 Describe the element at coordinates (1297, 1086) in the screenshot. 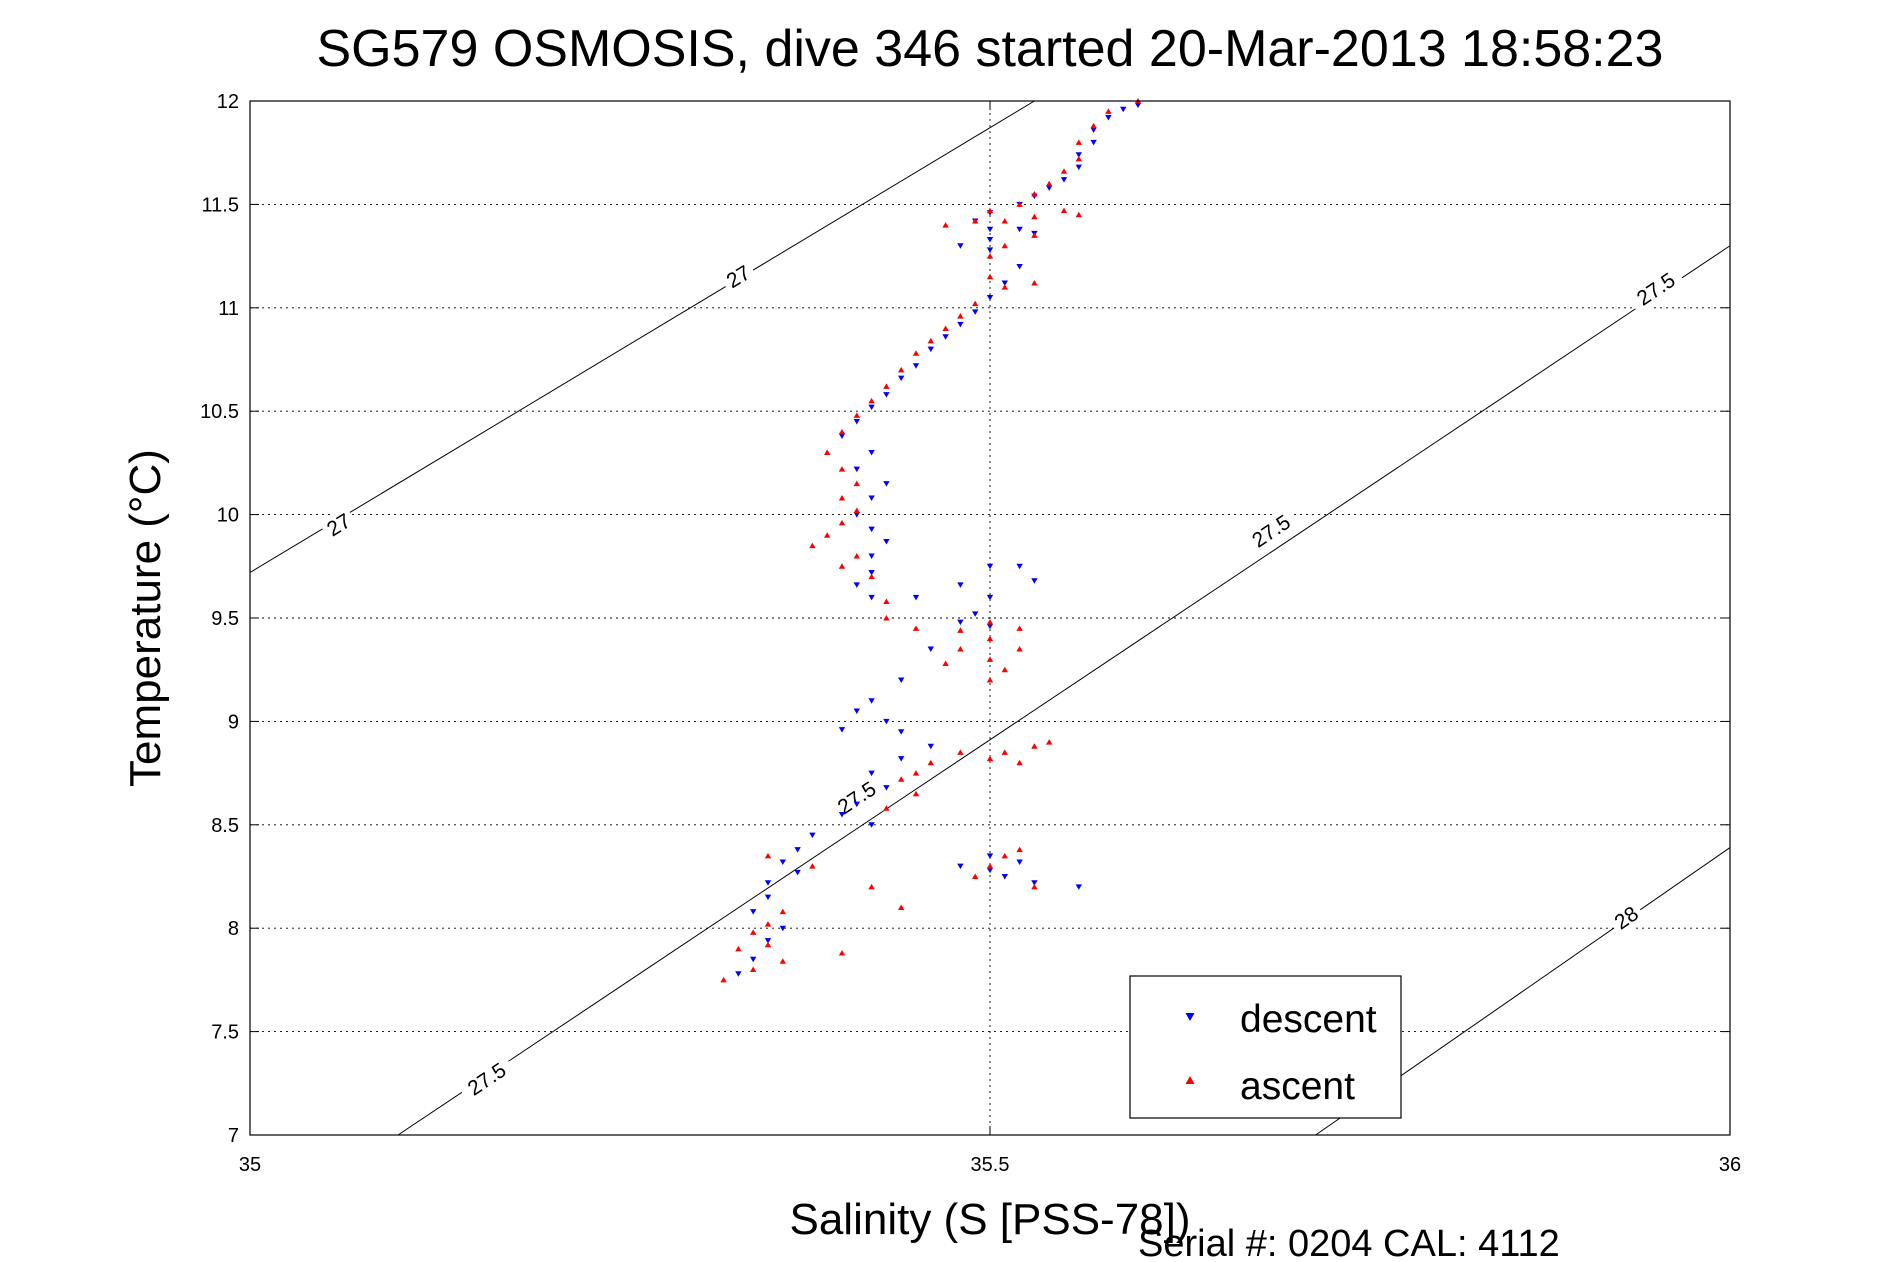

I see `legend-ascent-label: ascent` at that location.